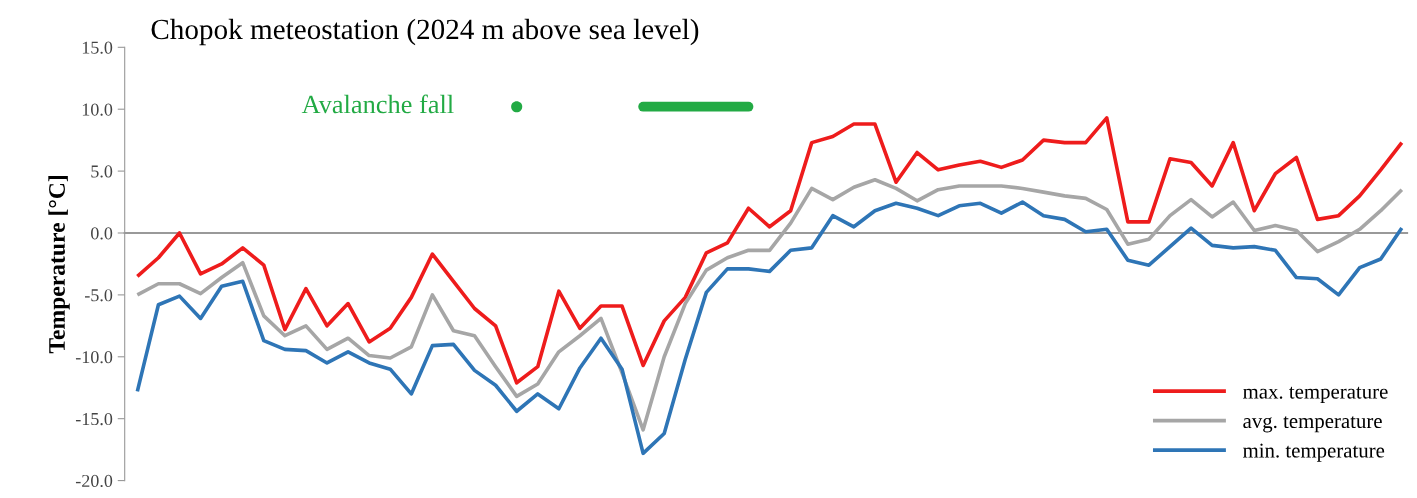 This screenshot has width=1417, height=498. I want to click on y-tick-label: -20.0, so click(94, 481).